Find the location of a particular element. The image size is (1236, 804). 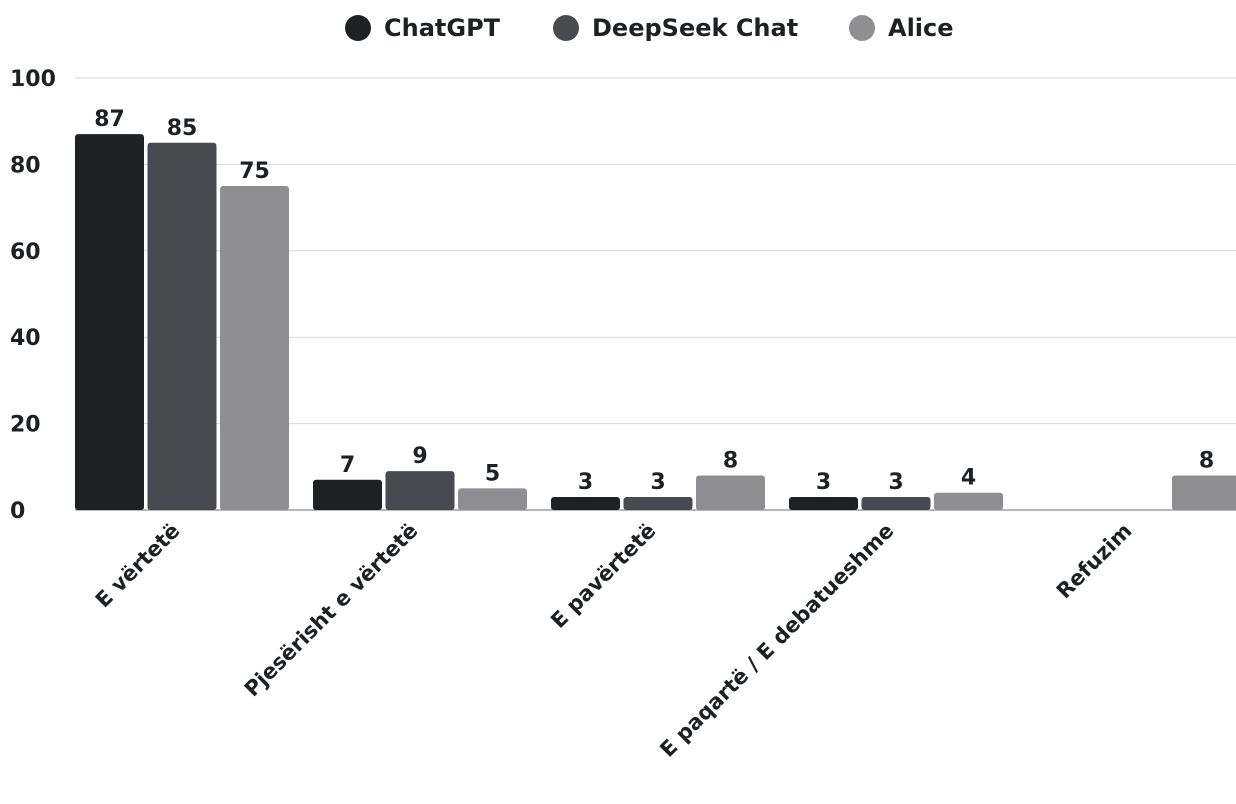

value-label-deepseek-chat-e-pavertete: 3 is located at coordinates (657, 482).